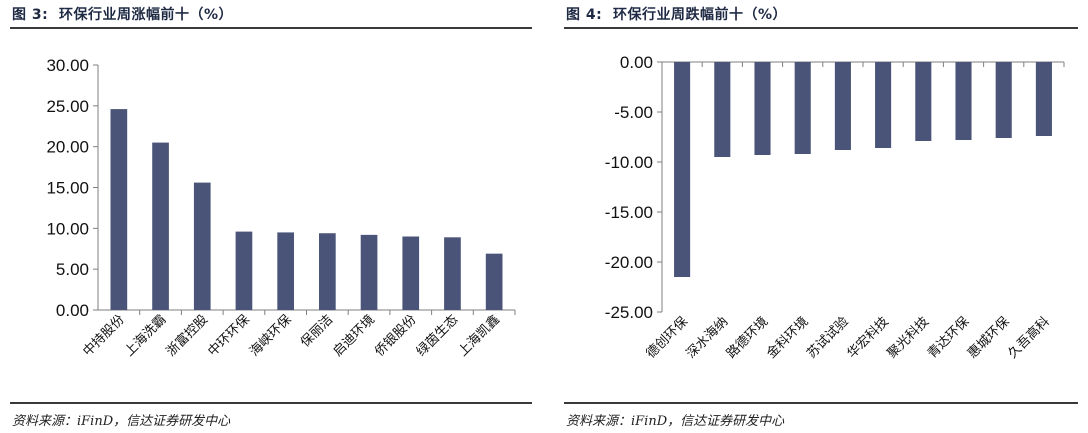 Image resolution: width=1088 pixels, height=433 pixels. Describe the element at coordinates (479, 336) in the screenshot. I see `category-label: 上海凯鑫` at that location.